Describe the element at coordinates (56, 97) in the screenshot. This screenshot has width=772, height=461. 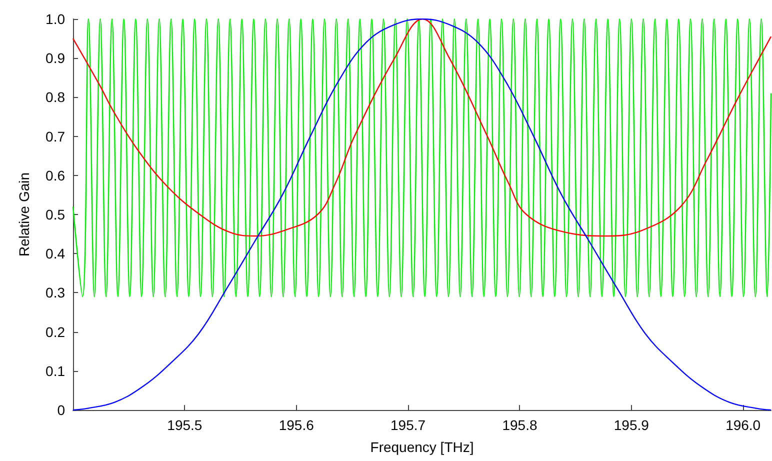
I see `y-tick-label: 0.8` at that location.